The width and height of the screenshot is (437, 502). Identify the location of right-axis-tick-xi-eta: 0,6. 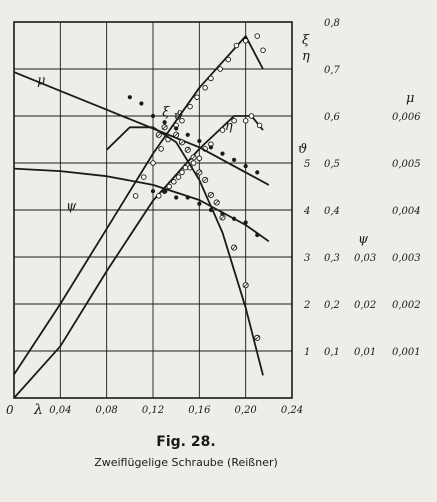
(332, 117).